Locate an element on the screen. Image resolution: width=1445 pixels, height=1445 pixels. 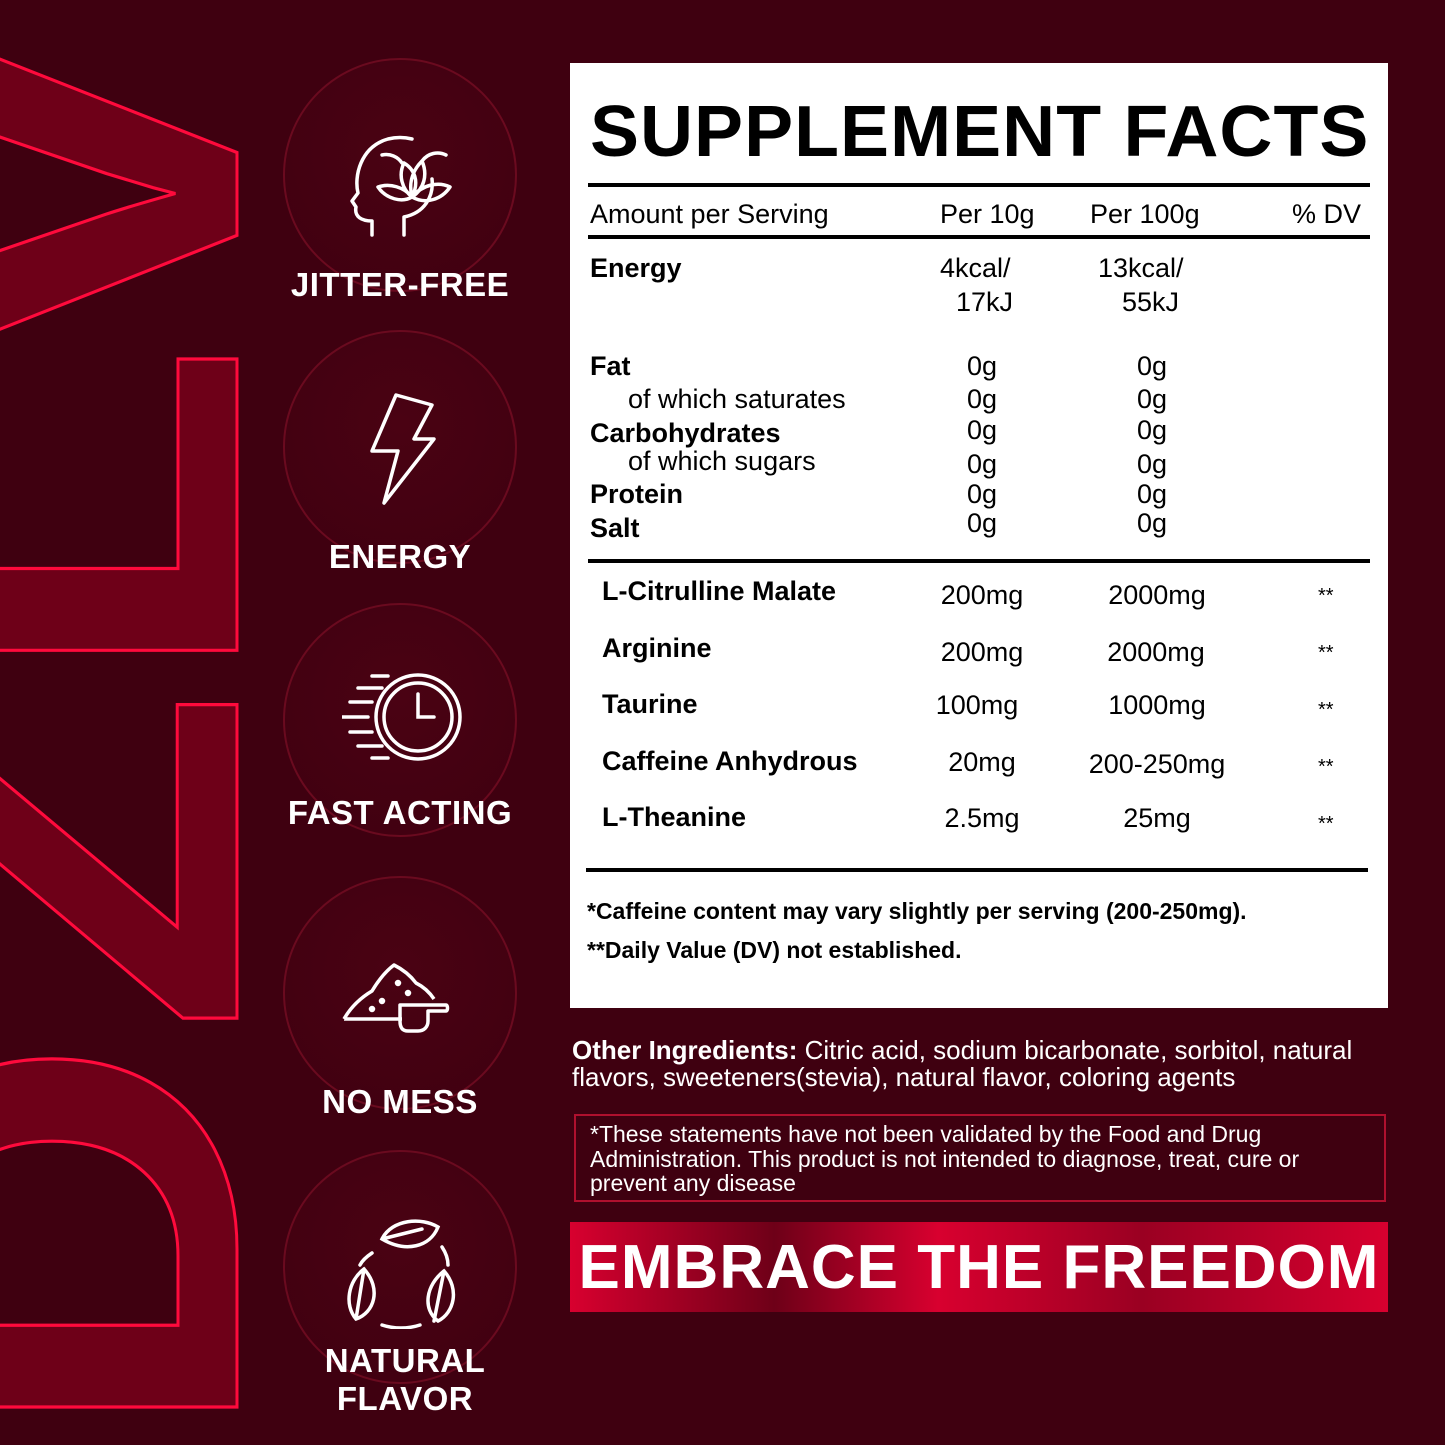
dv-note: **Daily Value (DV) not established. is located at coordinates (774, 950).